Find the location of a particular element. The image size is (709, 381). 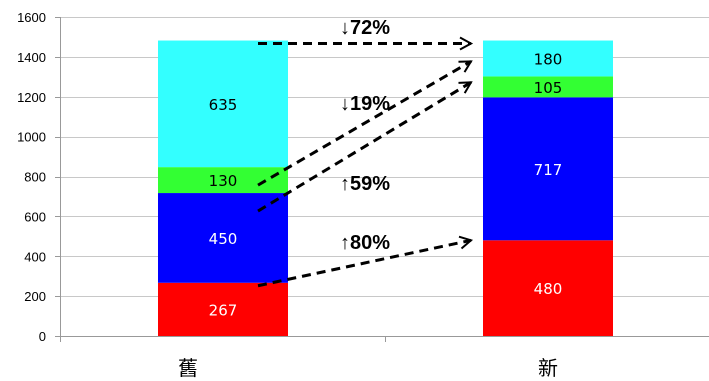

x-category-label: 新 is located at coordinates (548, 368).